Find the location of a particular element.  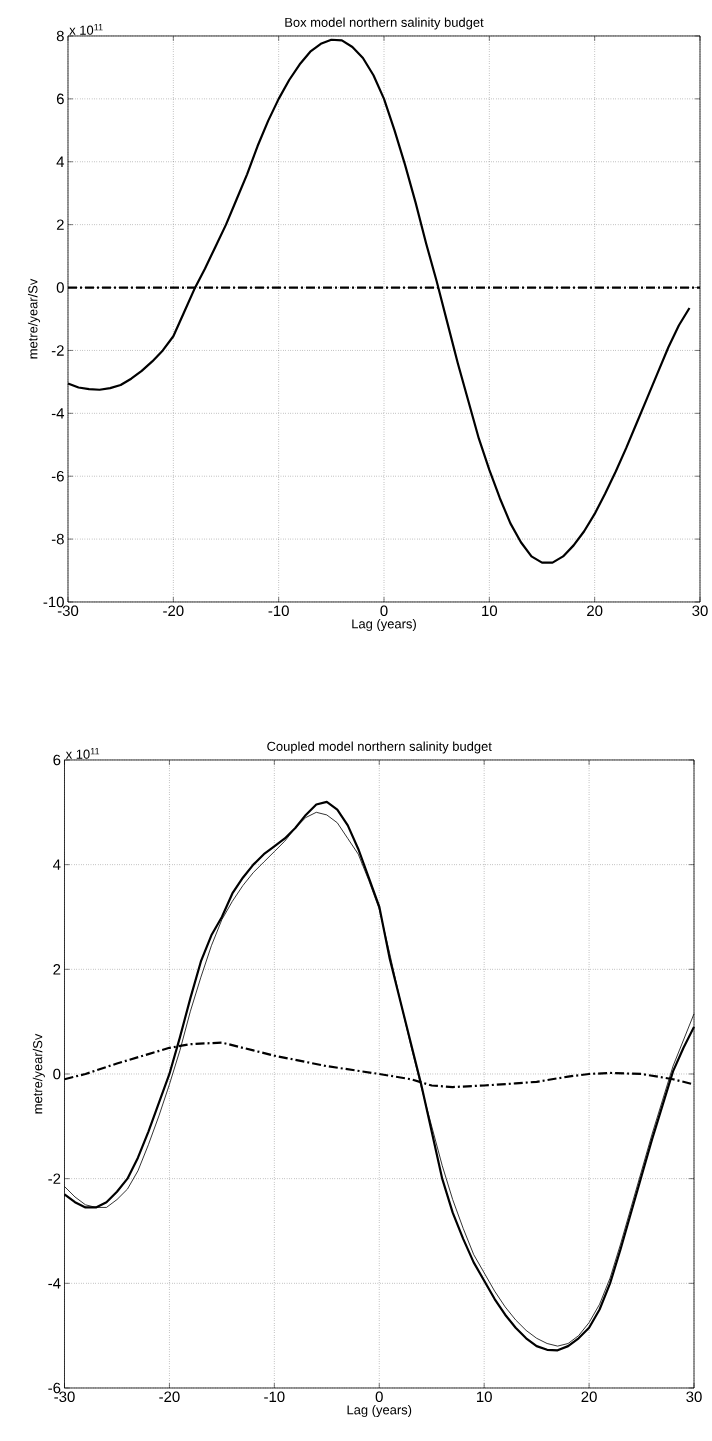

chart-title: Box model northern salinity budget is located at coordinates (384, 23).